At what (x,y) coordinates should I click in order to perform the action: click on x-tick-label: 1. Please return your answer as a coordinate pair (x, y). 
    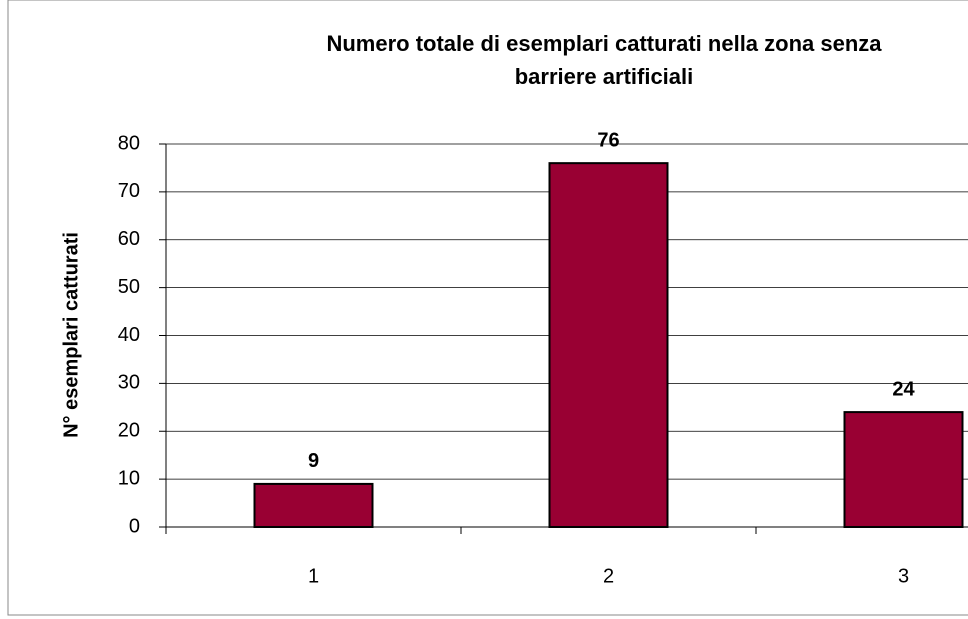
    Looking at the image, I should click on (313, 576).